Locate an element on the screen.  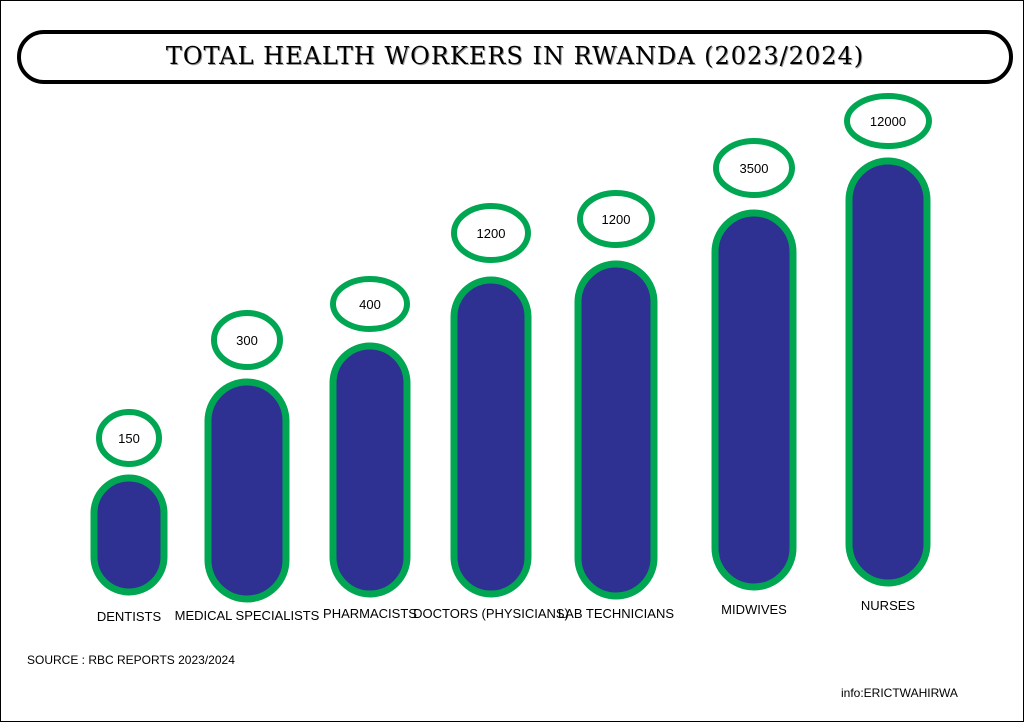
category-label: MEDICAL SPECIALISTS is located at coordinates (247, 615).